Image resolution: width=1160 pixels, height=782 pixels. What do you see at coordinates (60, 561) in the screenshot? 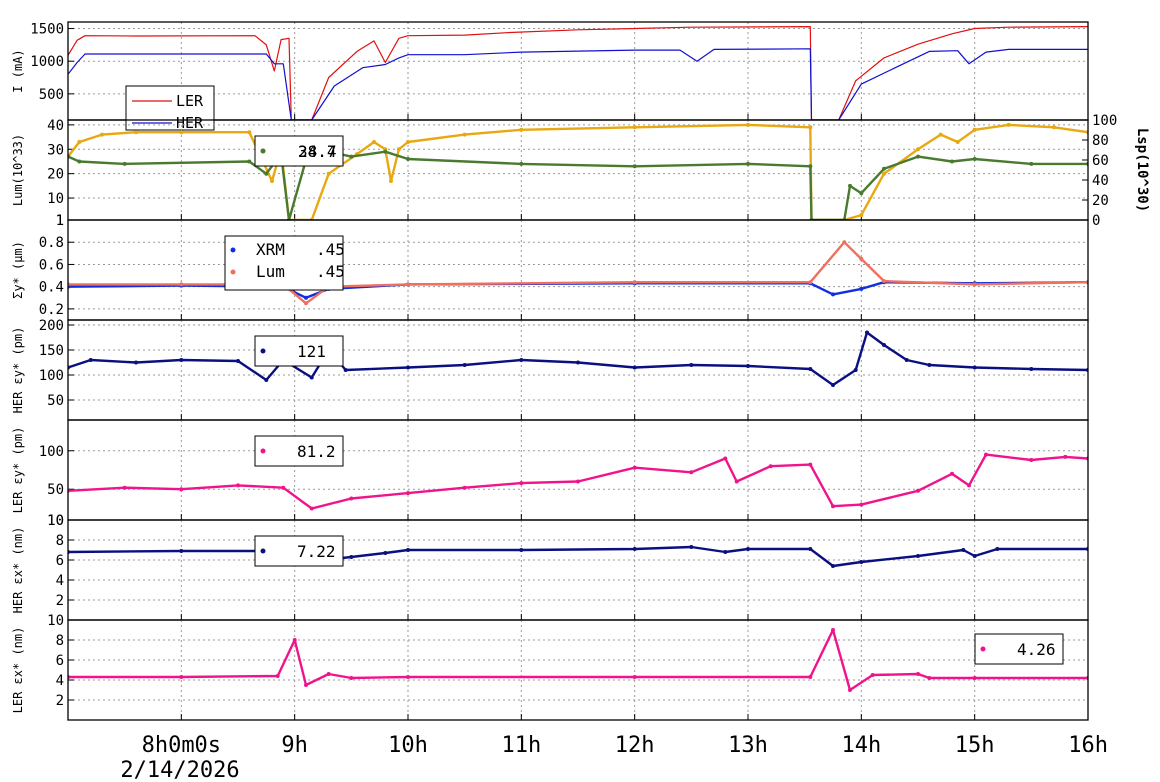
I see `y-tick-label: 6` at bounding box center [60, 561].